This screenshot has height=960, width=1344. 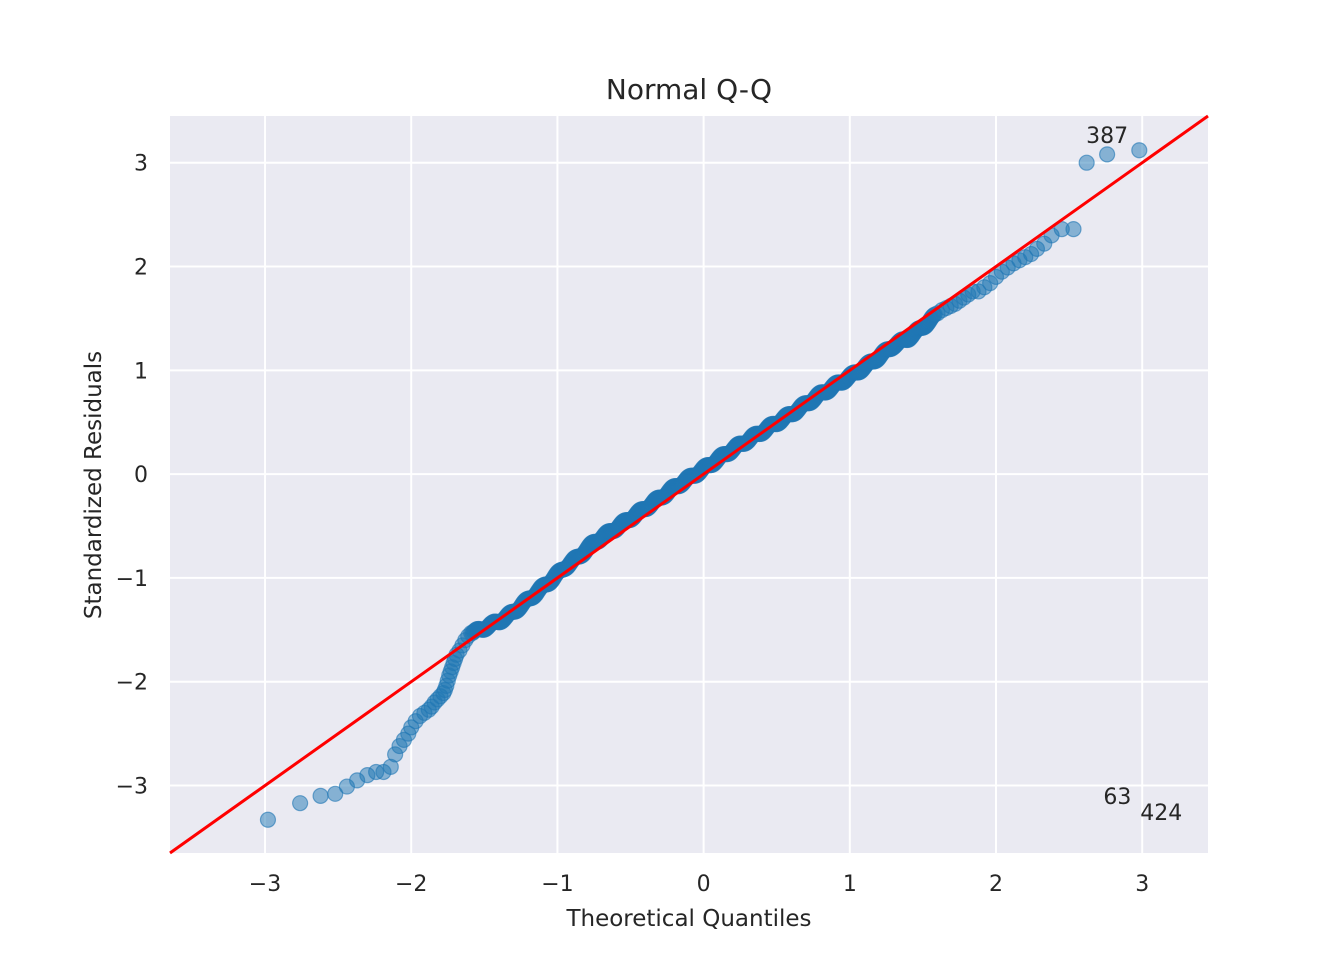 What do you see at coordinates (688, 919) in the screenshot?
I see `x-axis-label: Theoretical Quantiles` at bounding box center [688, 919].